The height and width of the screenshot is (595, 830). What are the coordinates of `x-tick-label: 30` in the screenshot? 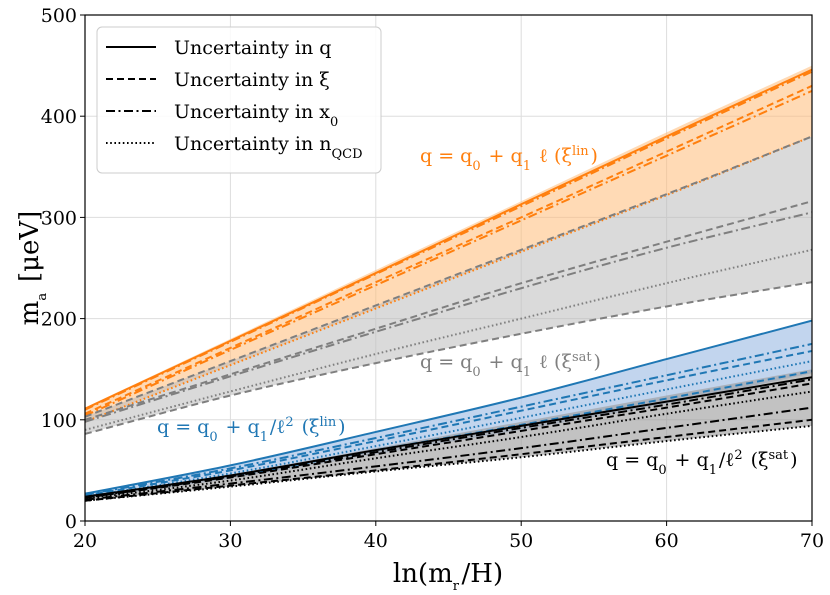 It's located at (230, 541).